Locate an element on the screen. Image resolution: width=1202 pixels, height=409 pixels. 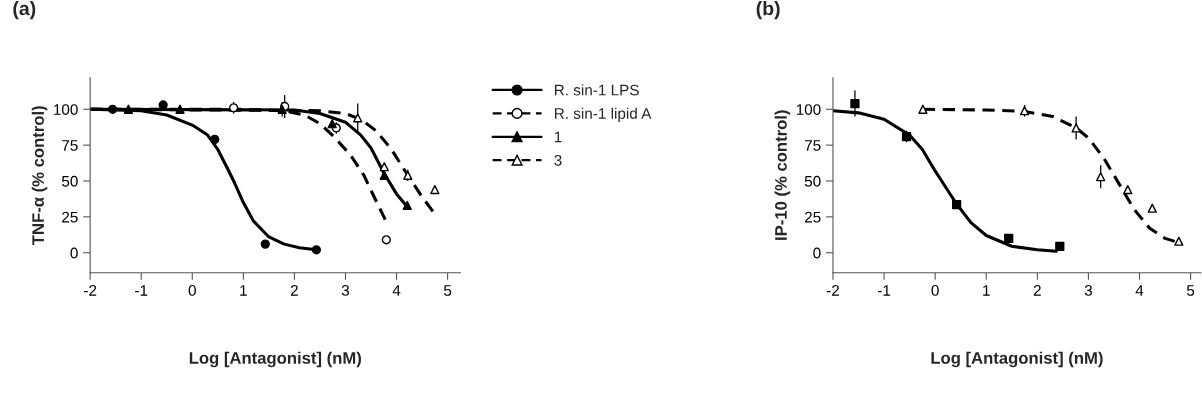
y-axis-title: IP-10 (% control) is located at coordinates (782, 175).